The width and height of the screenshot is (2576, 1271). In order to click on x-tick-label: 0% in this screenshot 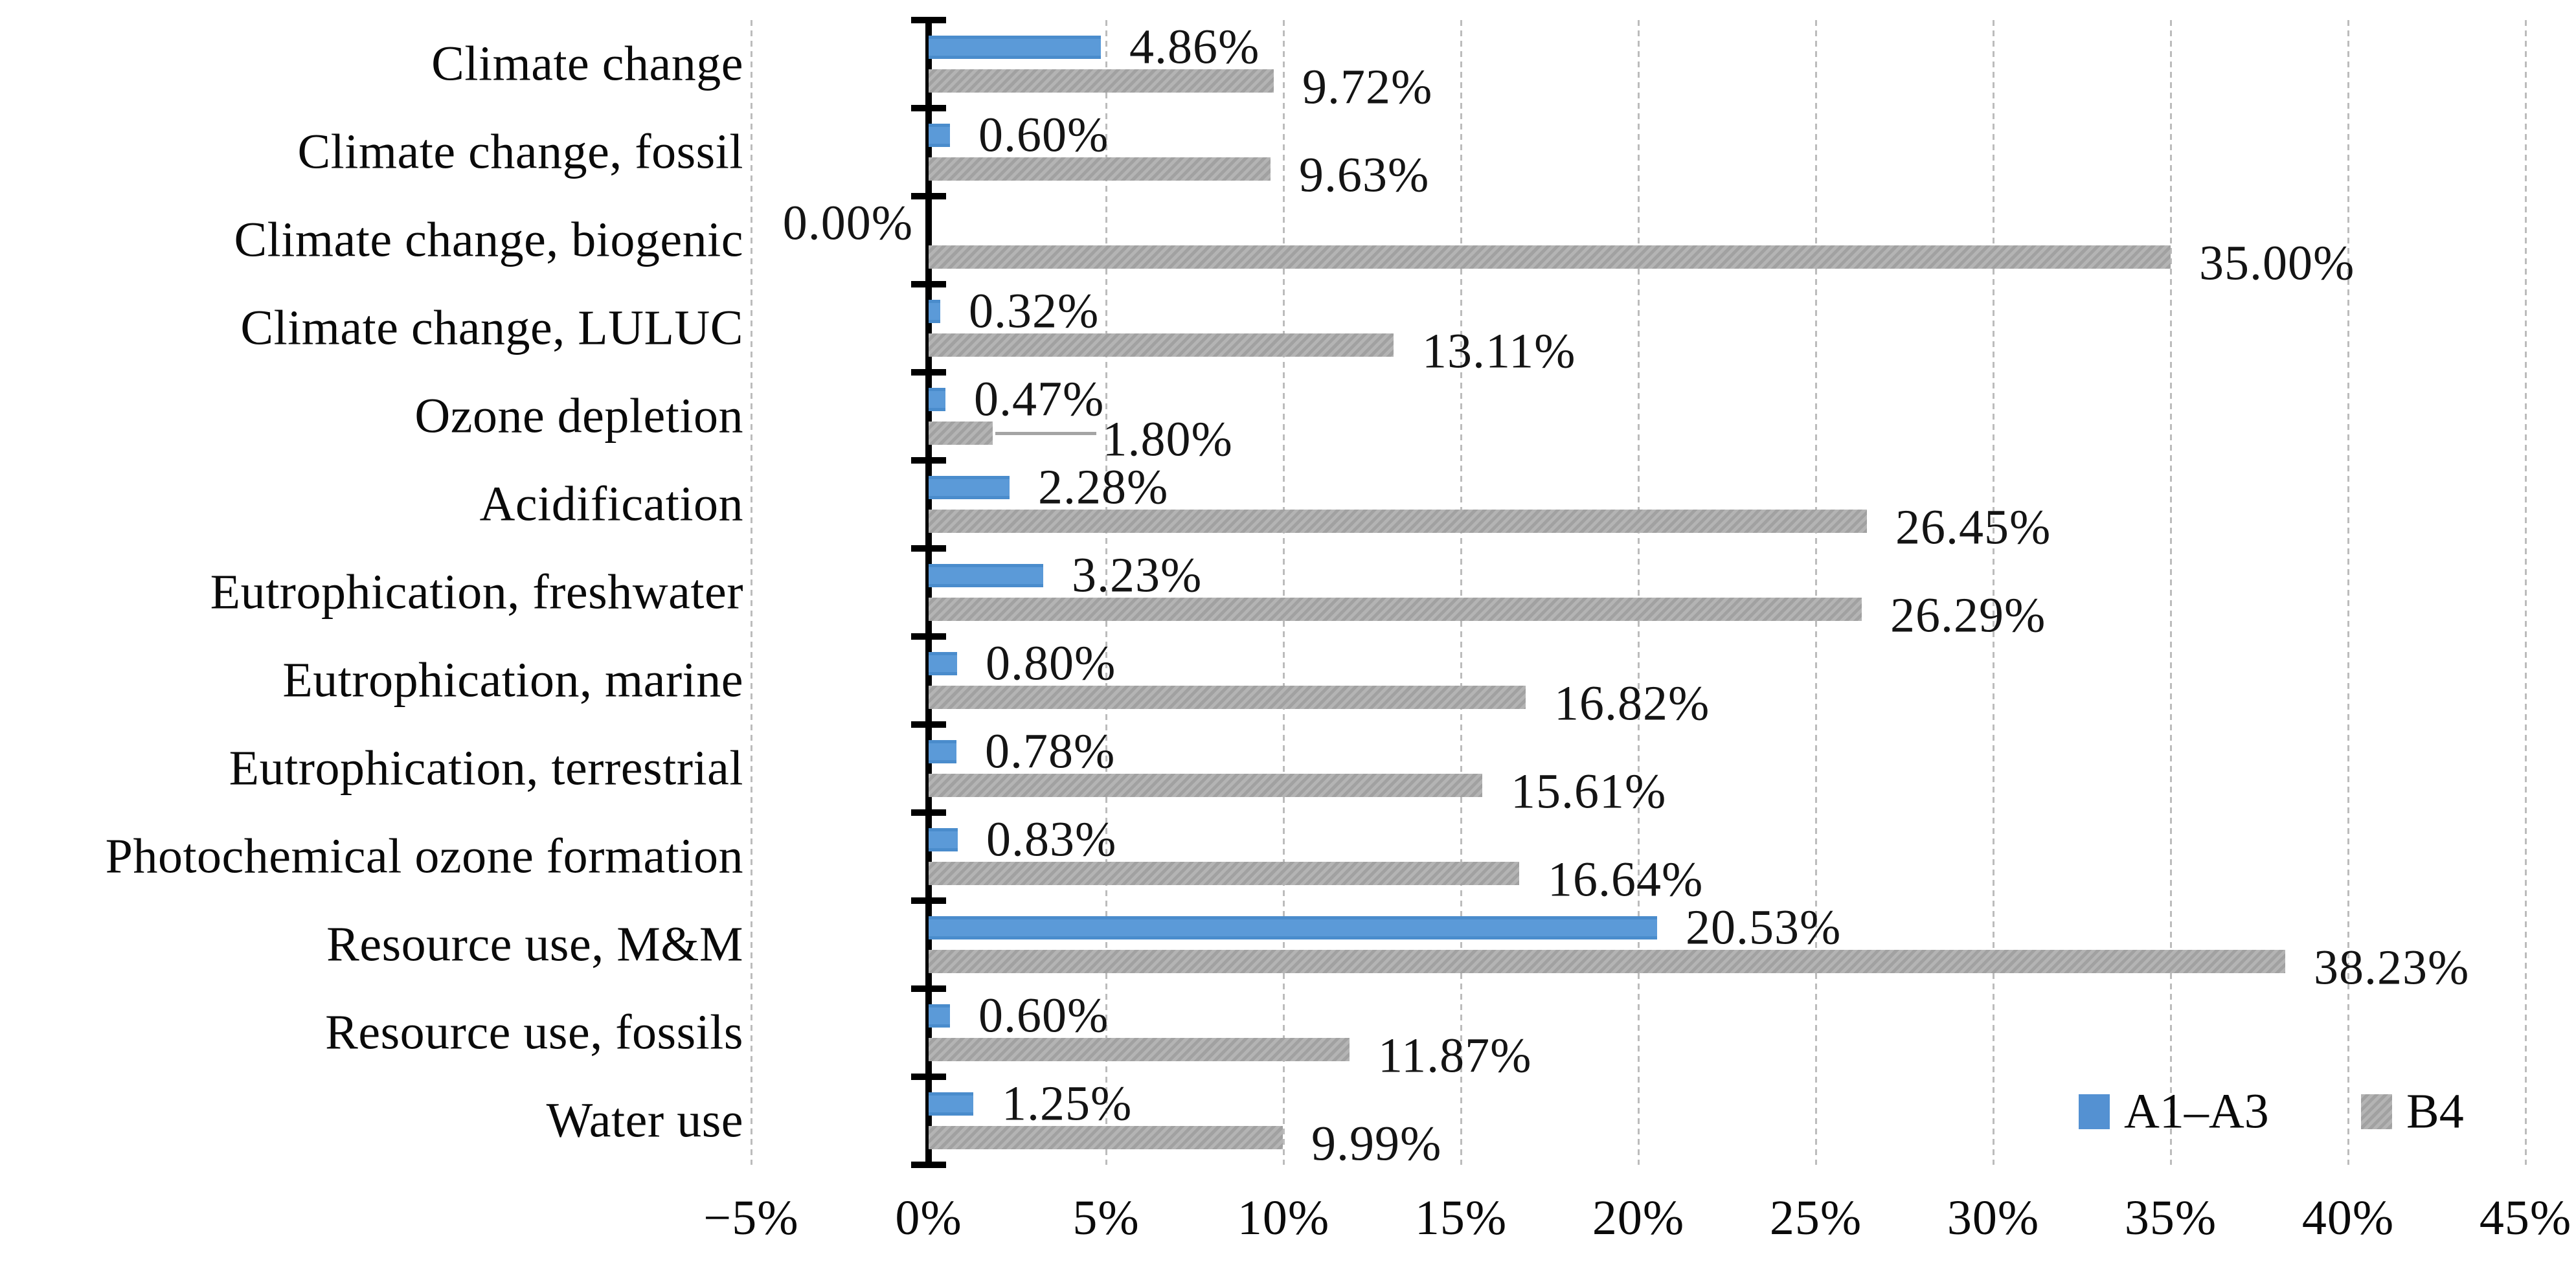, I will do `click(928, 1218)`.